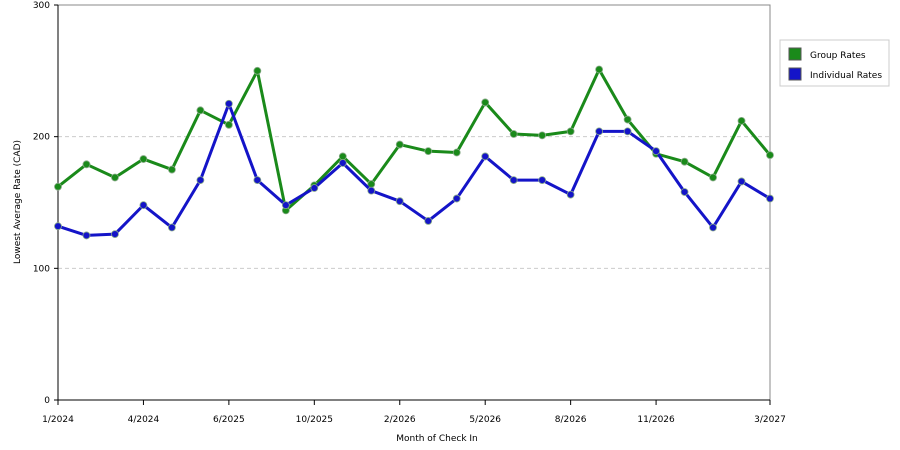 This screenshot has width=900, height=450. I want to click on y-tick-label: 100, so click(41, 269).